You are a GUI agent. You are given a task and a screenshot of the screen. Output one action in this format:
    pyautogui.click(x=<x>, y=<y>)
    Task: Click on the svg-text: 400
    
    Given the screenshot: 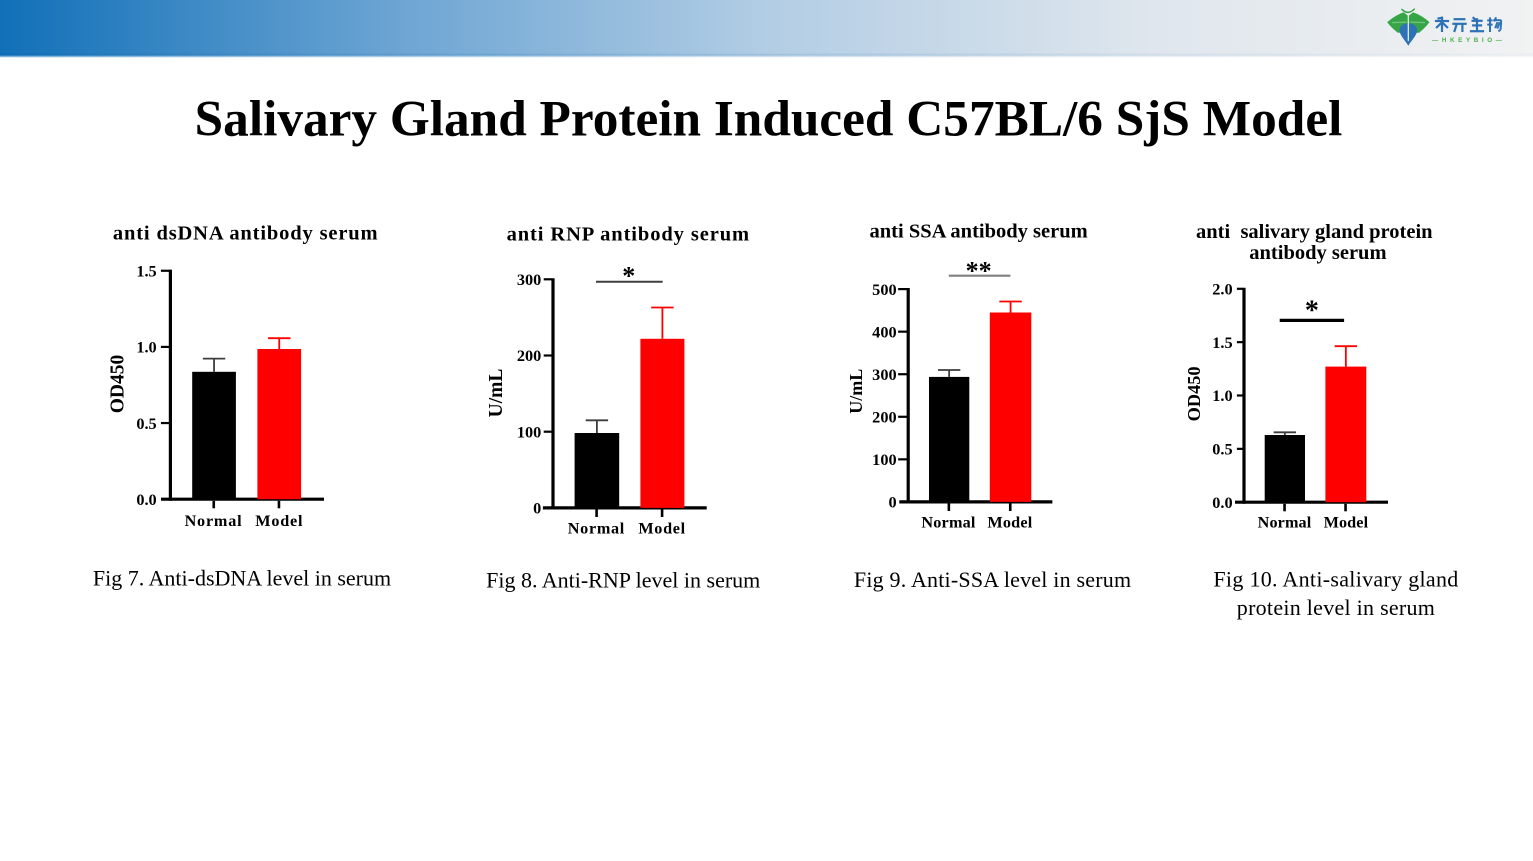 What is the action you would take?
    pyautogui.click(x=884, y=331)
    